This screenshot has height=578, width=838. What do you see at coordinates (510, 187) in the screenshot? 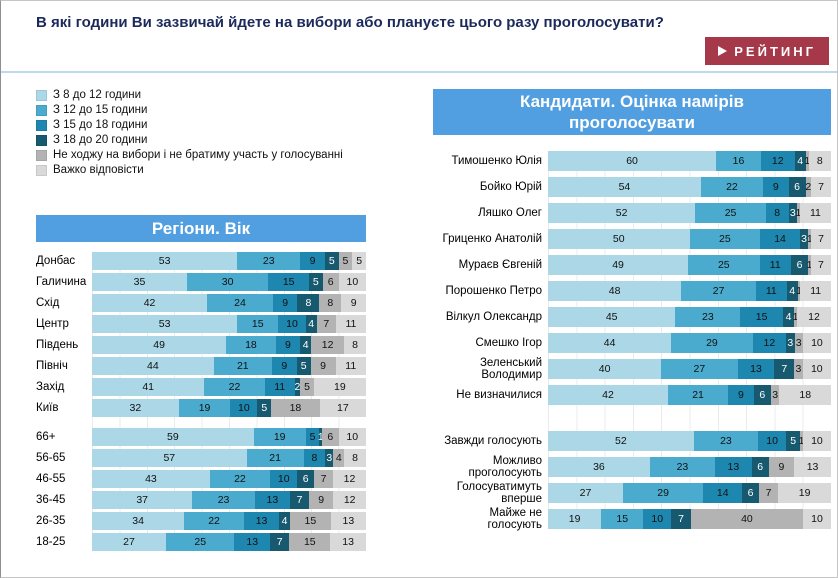
I see `row-label: Бойко Юрій` at bounding box center [510, 187].